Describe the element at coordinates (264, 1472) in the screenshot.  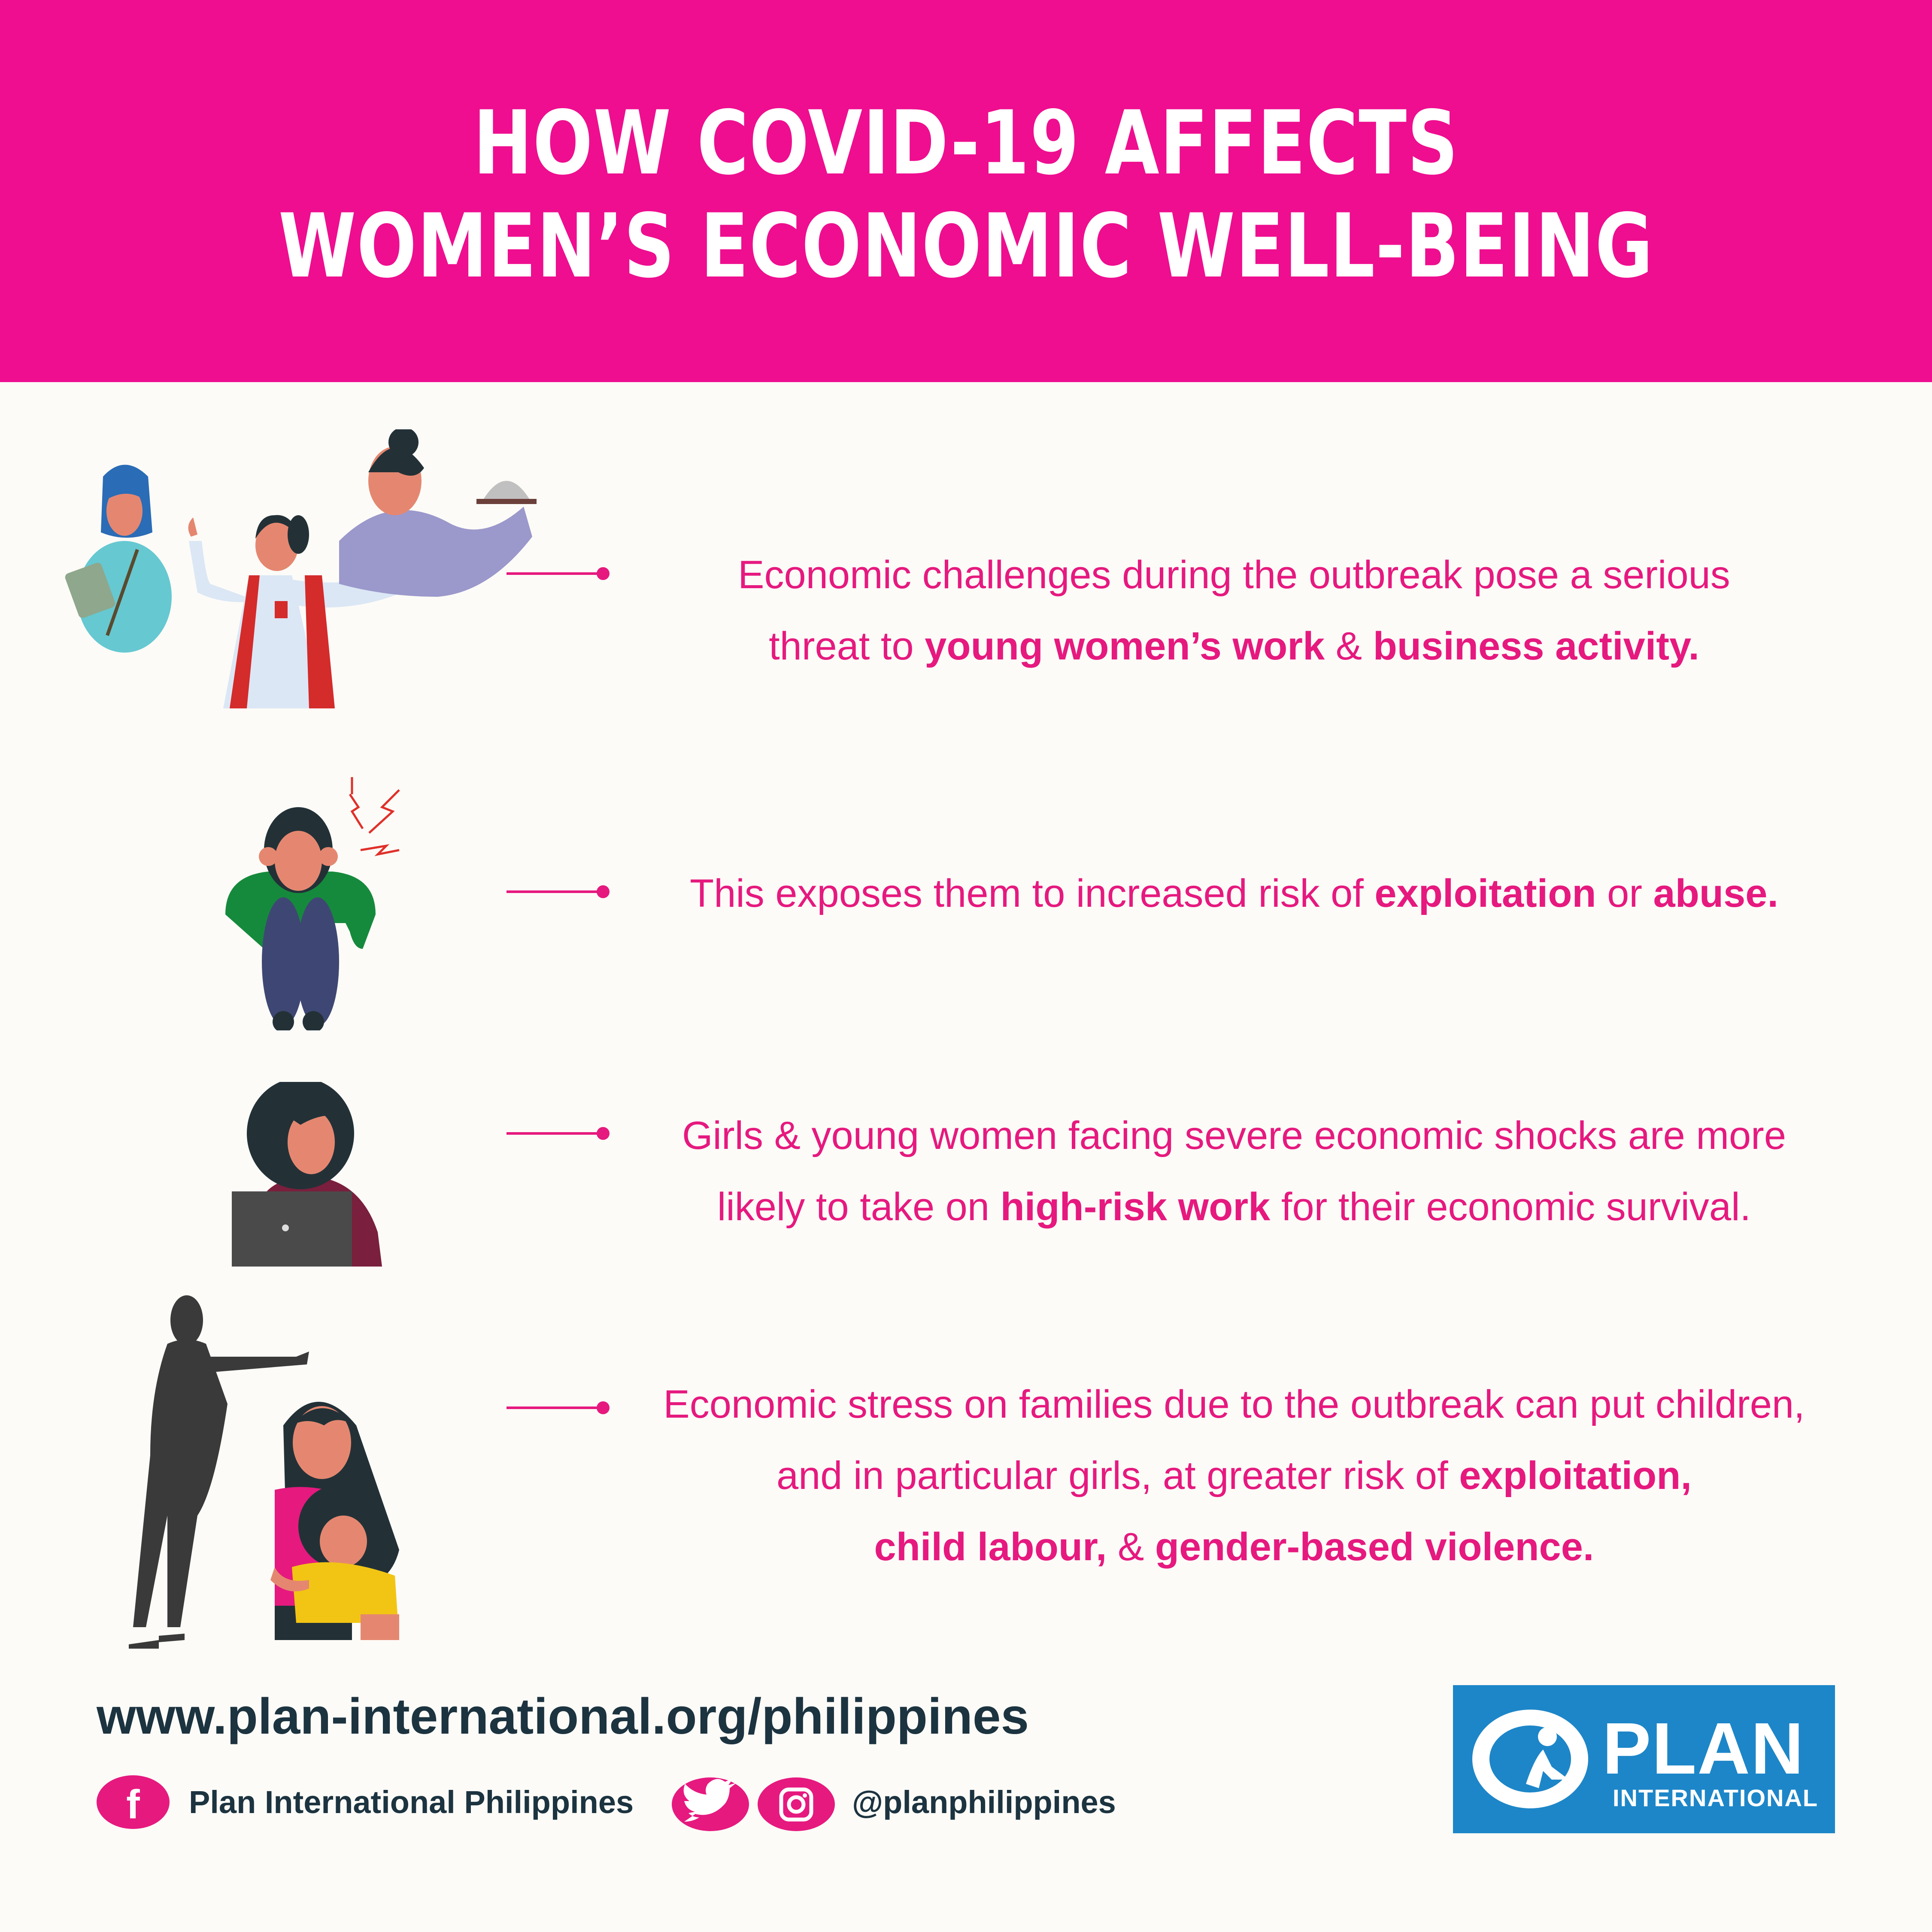
I see `threatened-family-icon` at that location.